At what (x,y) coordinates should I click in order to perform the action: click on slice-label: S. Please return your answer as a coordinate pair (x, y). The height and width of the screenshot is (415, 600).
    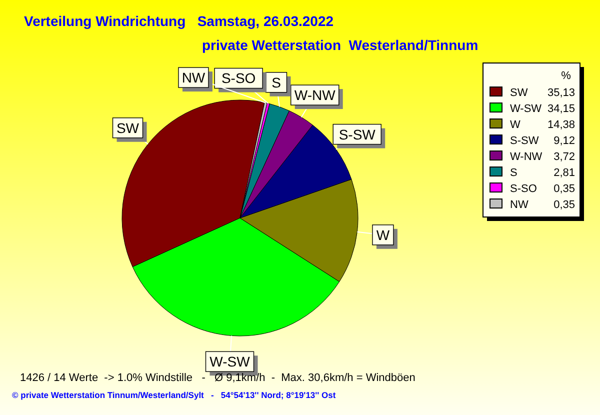
    Looking at the image, I should click on (276, 82).